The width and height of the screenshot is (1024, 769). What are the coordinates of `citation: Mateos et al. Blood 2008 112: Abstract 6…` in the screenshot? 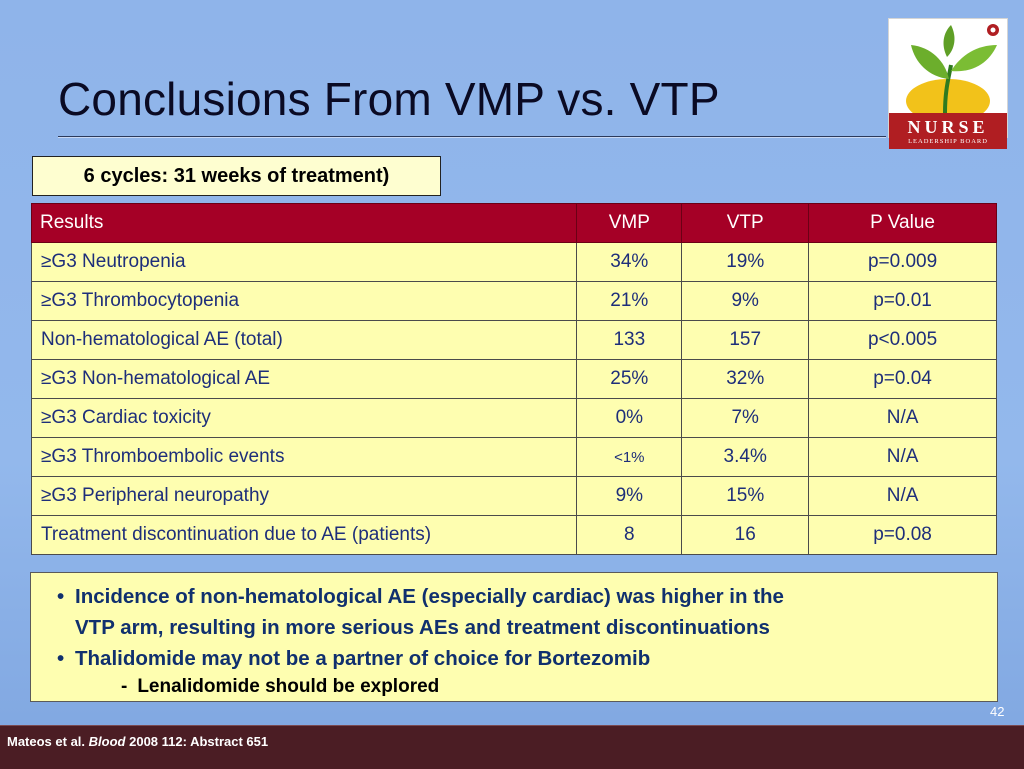 It's located at (137, 741).